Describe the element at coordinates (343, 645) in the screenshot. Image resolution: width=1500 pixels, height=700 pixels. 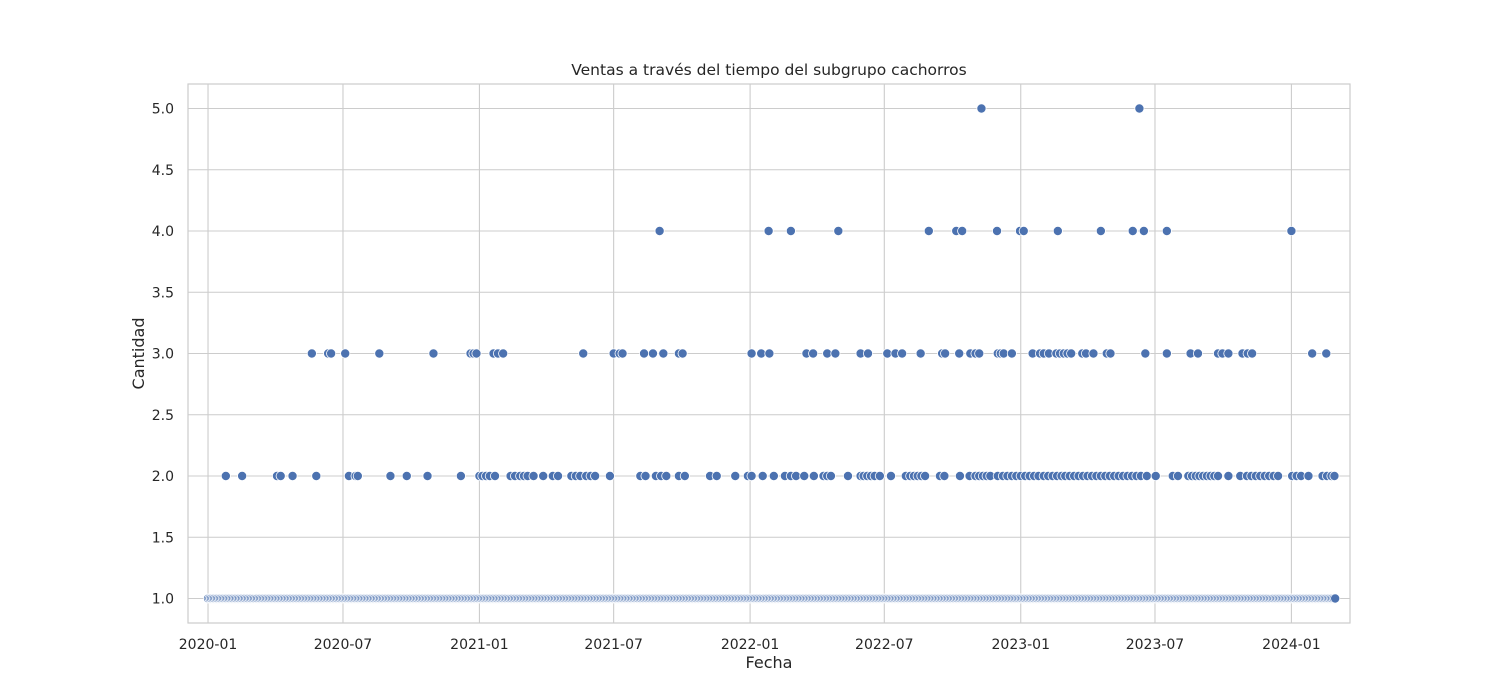
I see `x-tick-label: 2020-07` at that location.